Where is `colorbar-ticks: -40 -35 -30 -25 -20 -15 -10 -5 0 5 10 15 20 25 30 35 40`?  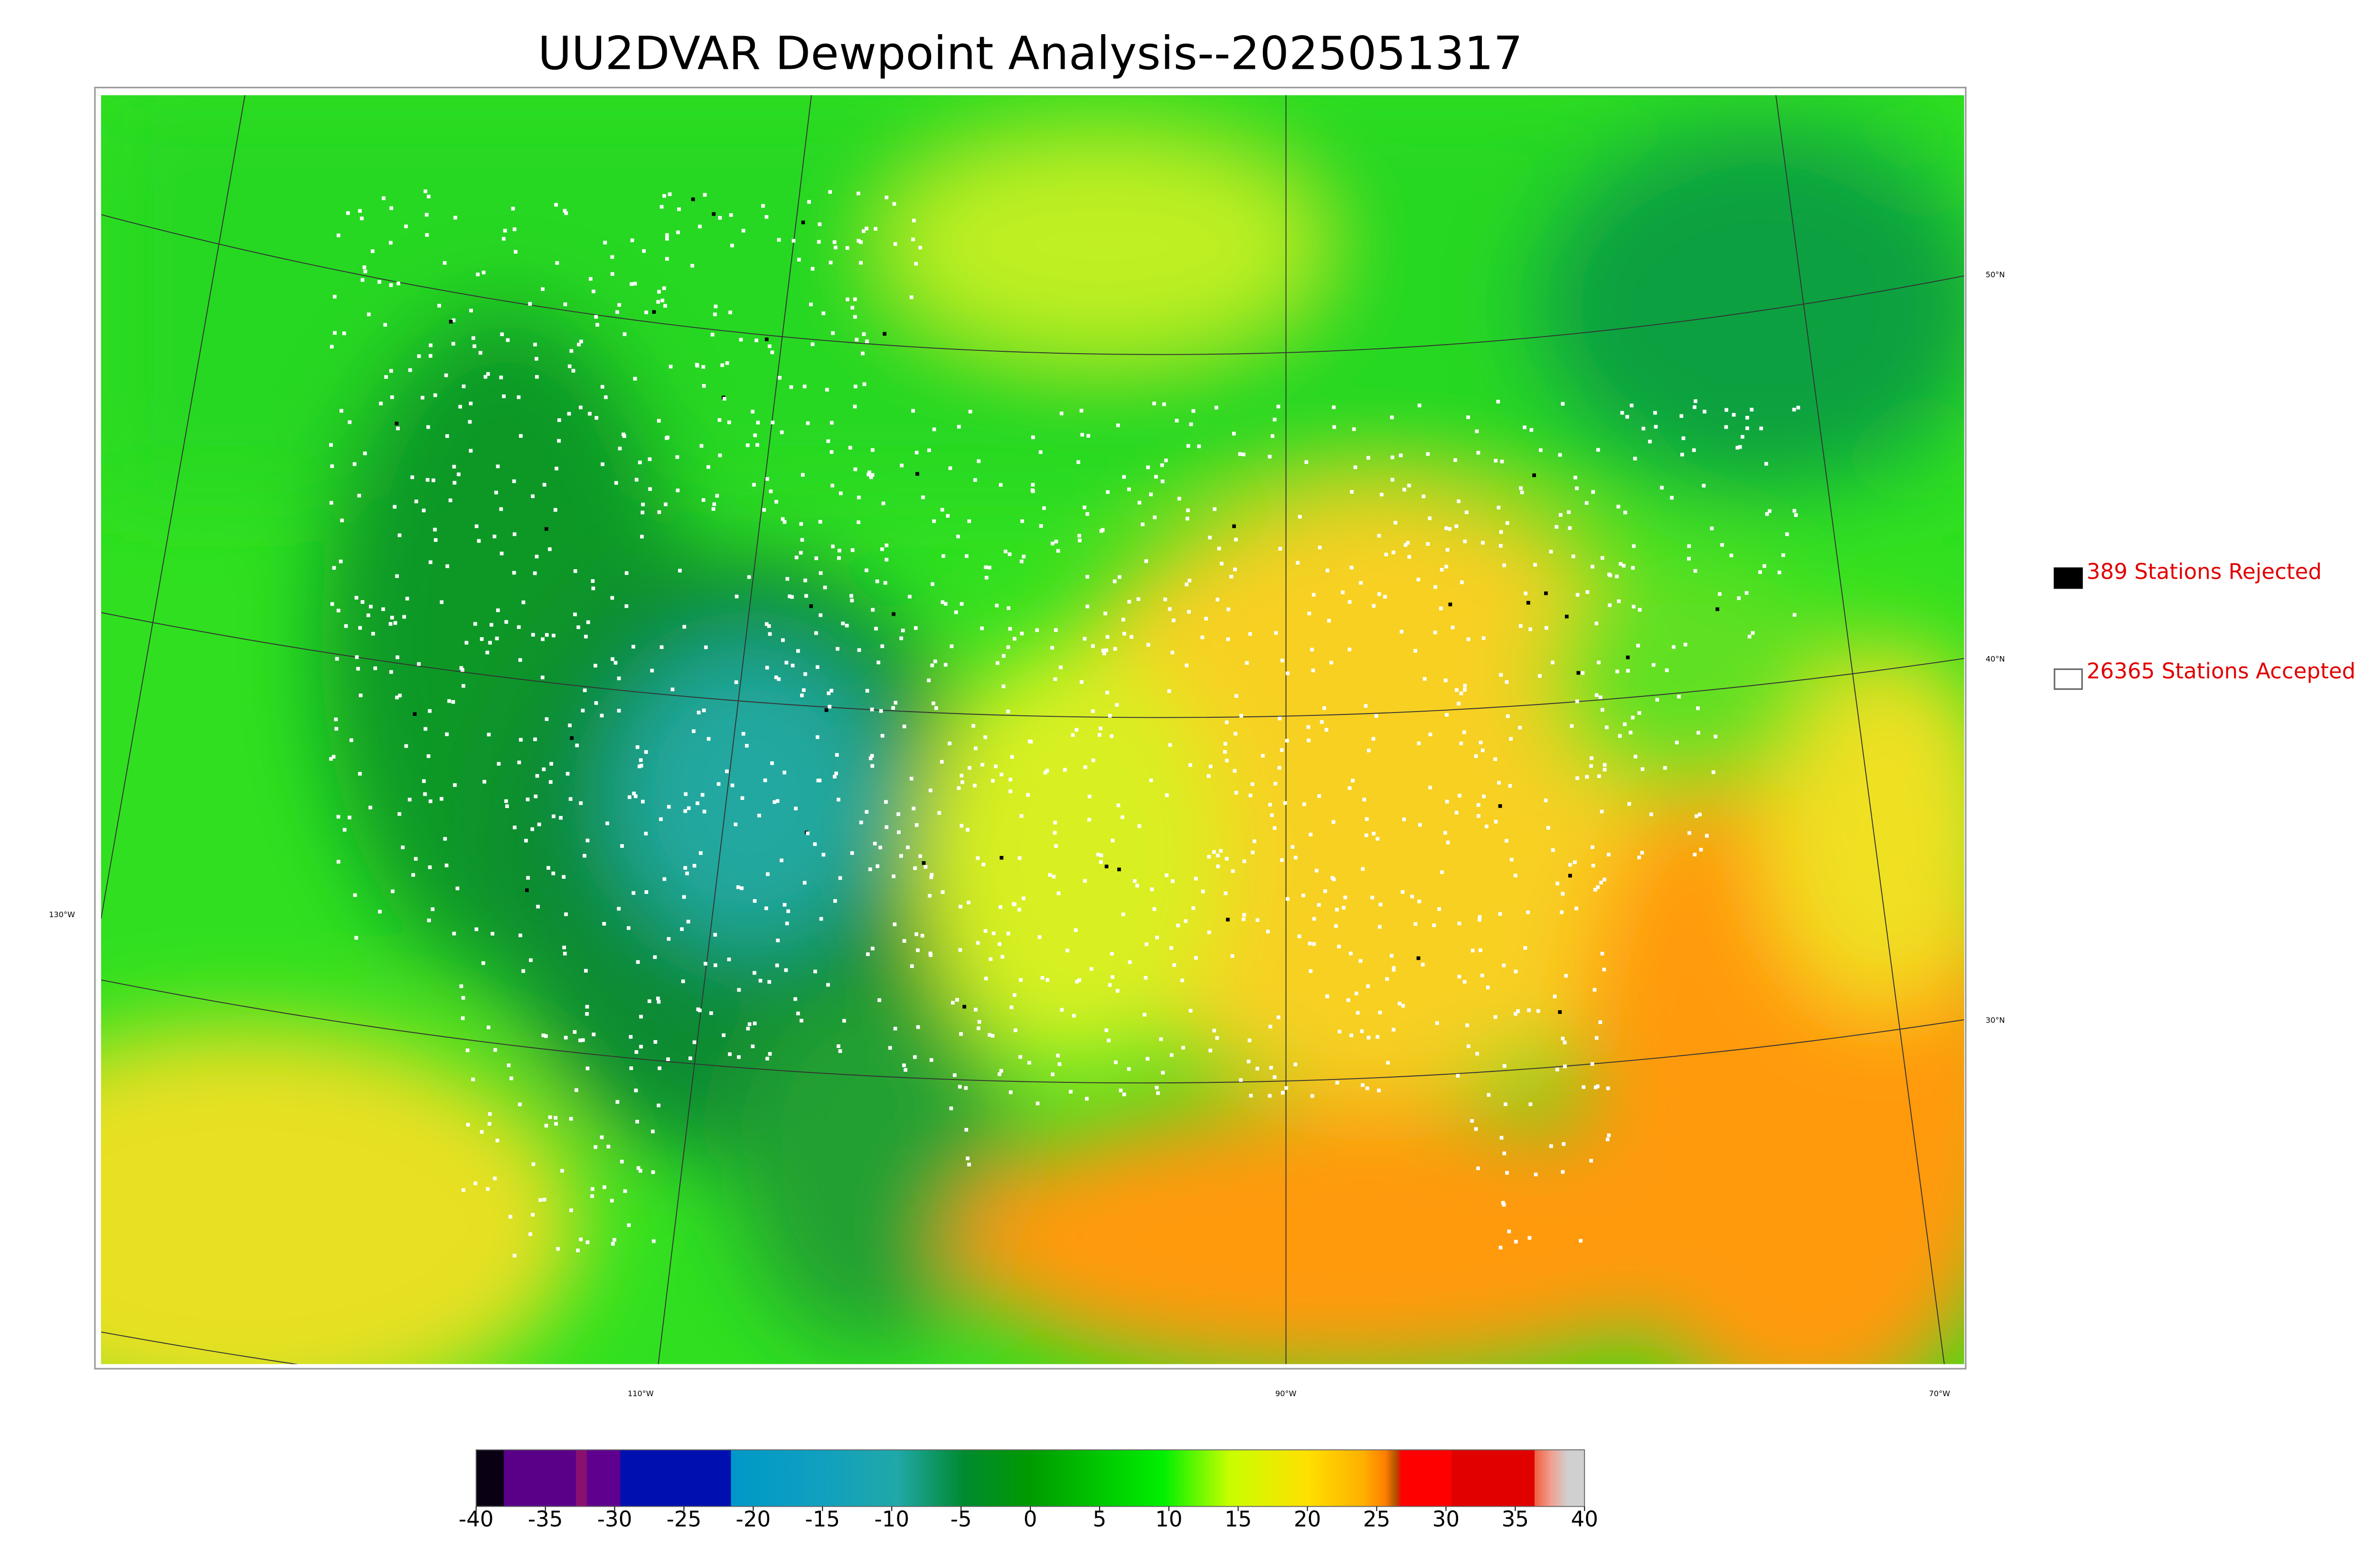 colorbar-ticks: -40 -35 -30 -25 -20 -15 -10 -5 0 5 10 15 20 25 30 35 40 is located at coordinates (1028, 1518).